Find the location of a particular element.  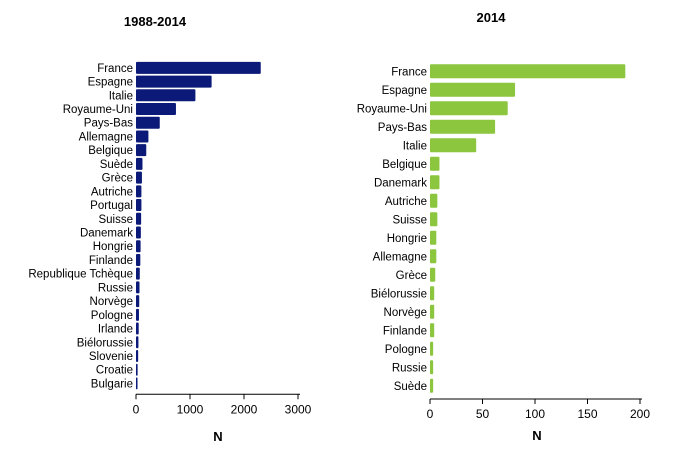

bar-portugal is located at coordinates (139, 205).